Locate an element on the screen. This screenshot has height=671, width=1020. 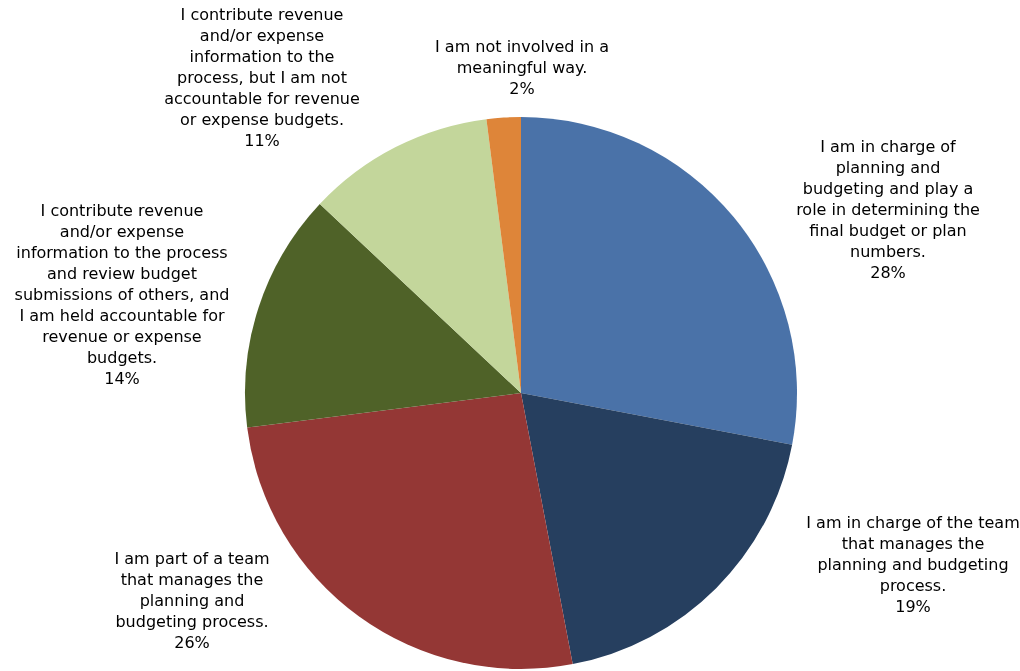
data-label: 14% is located at coordinates (122, 379).